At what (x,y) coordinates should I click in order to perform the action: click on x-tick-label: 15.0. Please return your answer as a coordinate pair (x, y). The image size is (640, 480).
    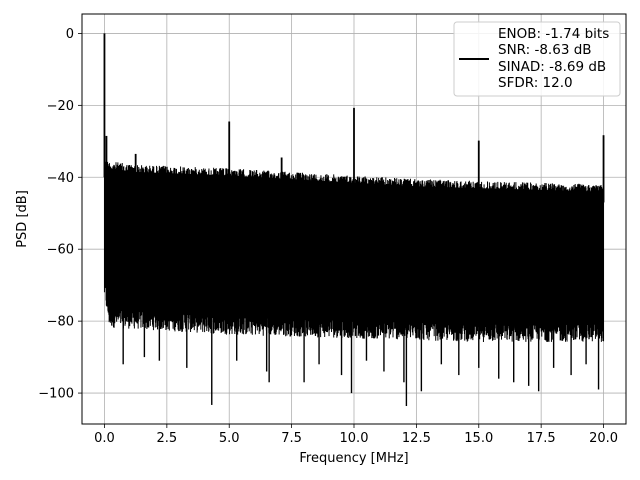
    Looking at the image, I should click on (478, 438).